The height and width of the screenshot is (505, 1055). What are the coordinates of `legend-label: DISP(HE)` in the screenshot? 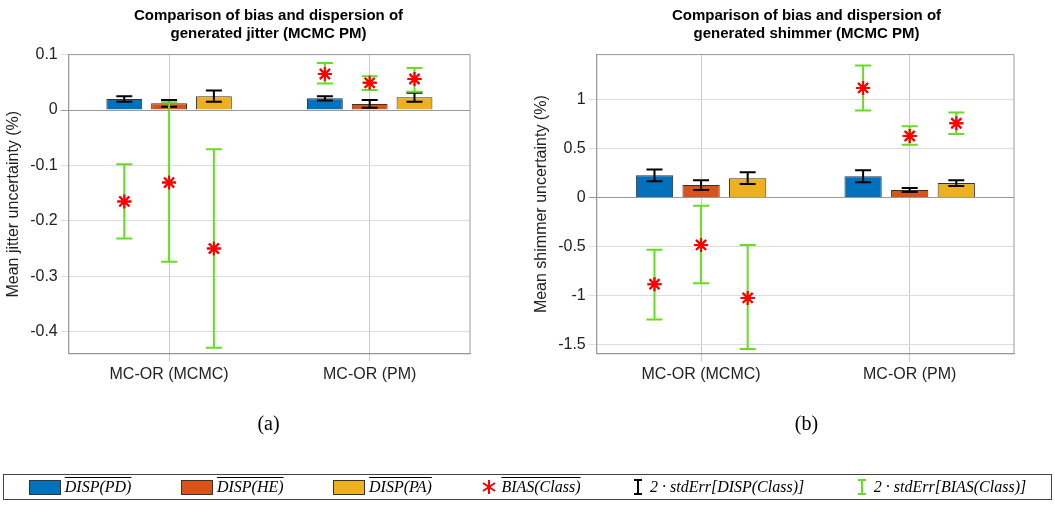 It's located at (250, 487).